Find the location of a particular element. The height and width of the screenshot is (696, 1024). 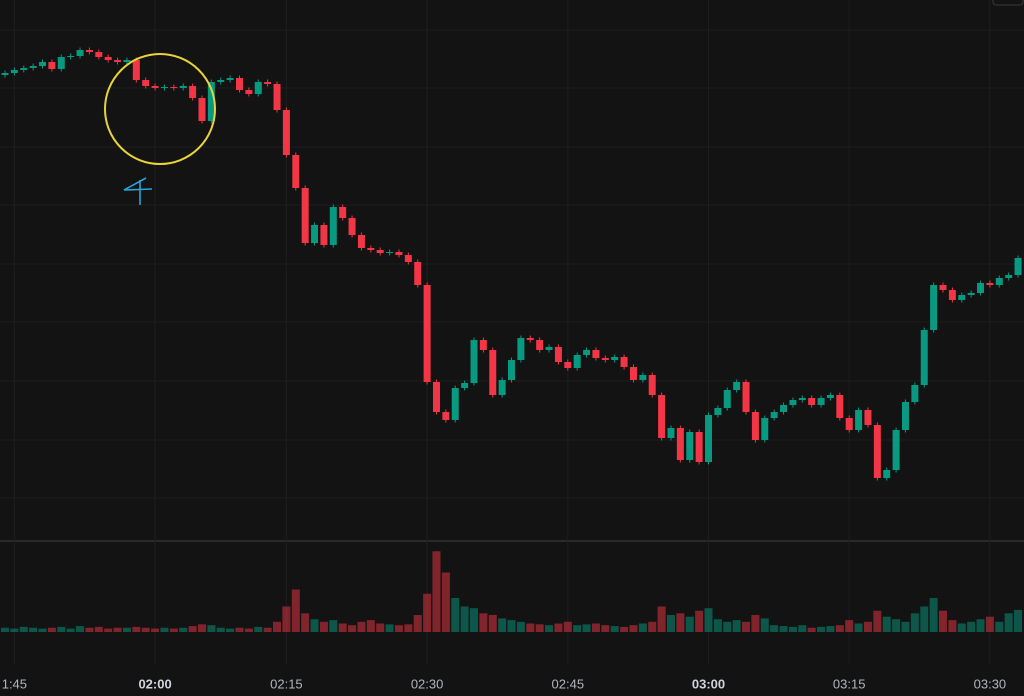

x-tick-label: 03:00 is located at coordinates (708, 683).